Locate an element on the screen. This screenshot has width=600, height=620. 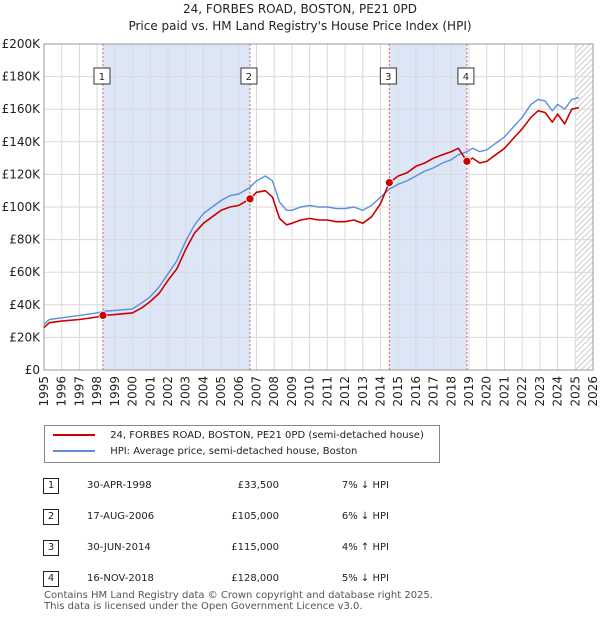
sale-price: £105,000 is located at coordinates (255, 516).